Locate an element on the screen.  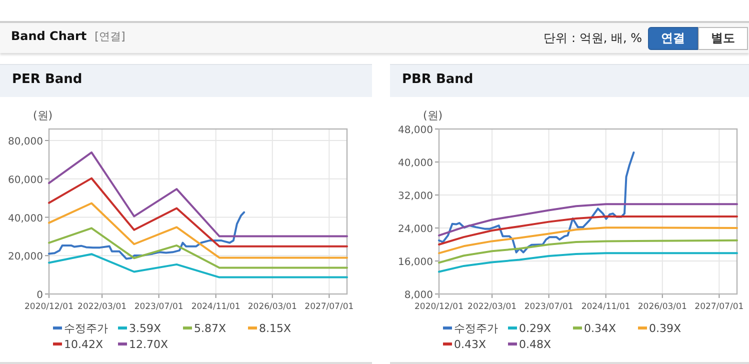
y-tick-label: 32,000 is located at coordinates (415, 196).